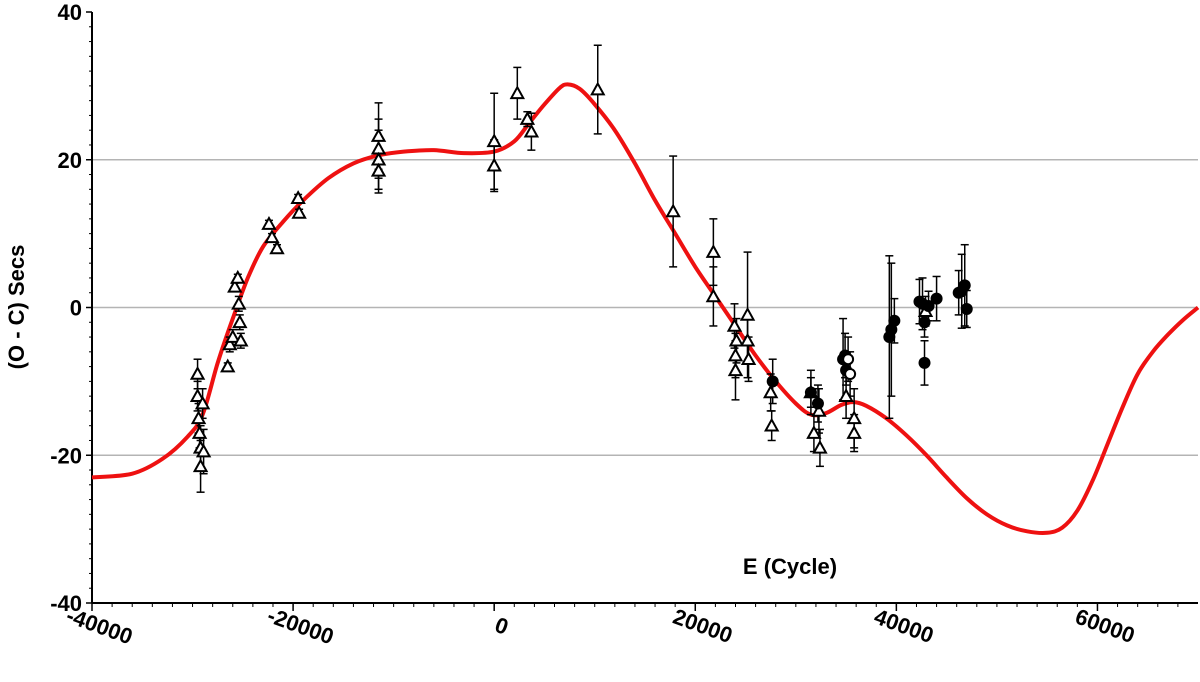 The image size is (1200, 682). I want to click on y-tick-labels: -40 -20 0 20 40, so click(66, 308).